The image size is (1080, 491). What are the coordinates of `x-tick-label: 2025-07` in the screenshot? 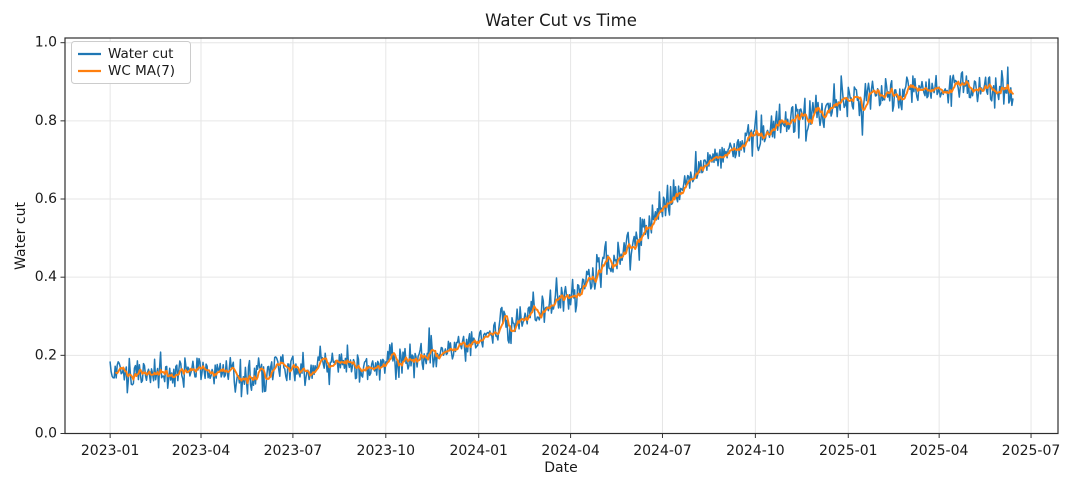 It's located at (1031, 451).